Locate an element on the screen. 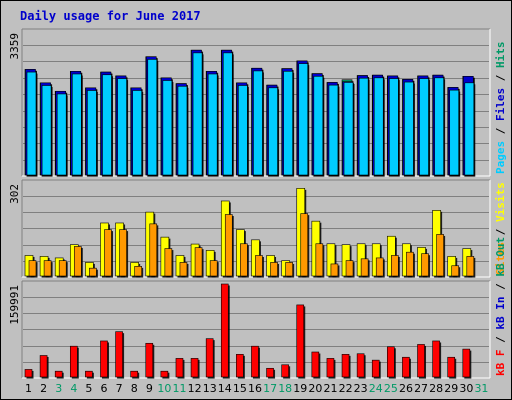 The width and height of the screenshot is (512, 400). y-max-label: 302 is located at coordinates (14, 194).